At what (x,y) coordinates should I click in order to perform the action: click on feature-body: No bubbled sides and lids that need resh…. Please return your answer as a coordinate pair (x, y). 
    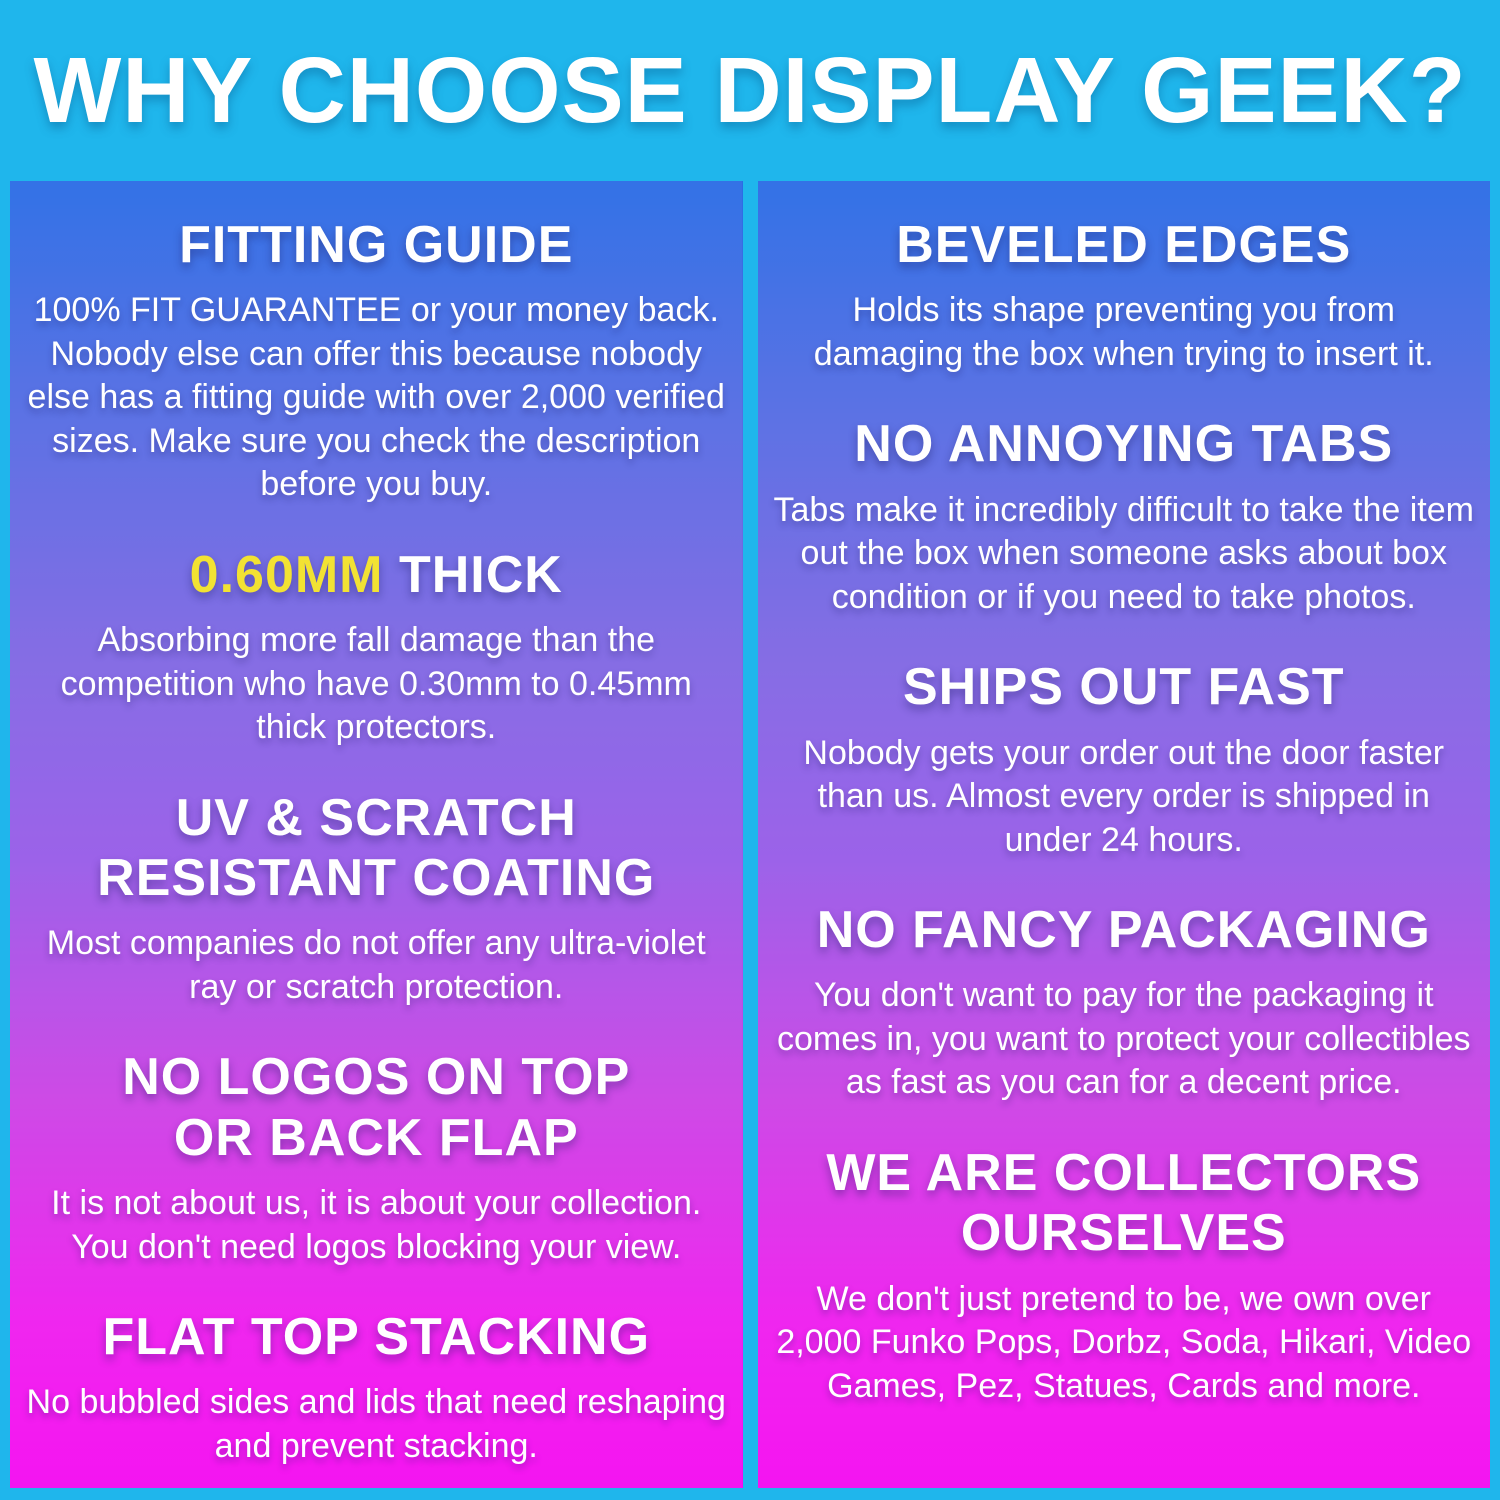
    Looking at the image, I should click on (376, 1424).